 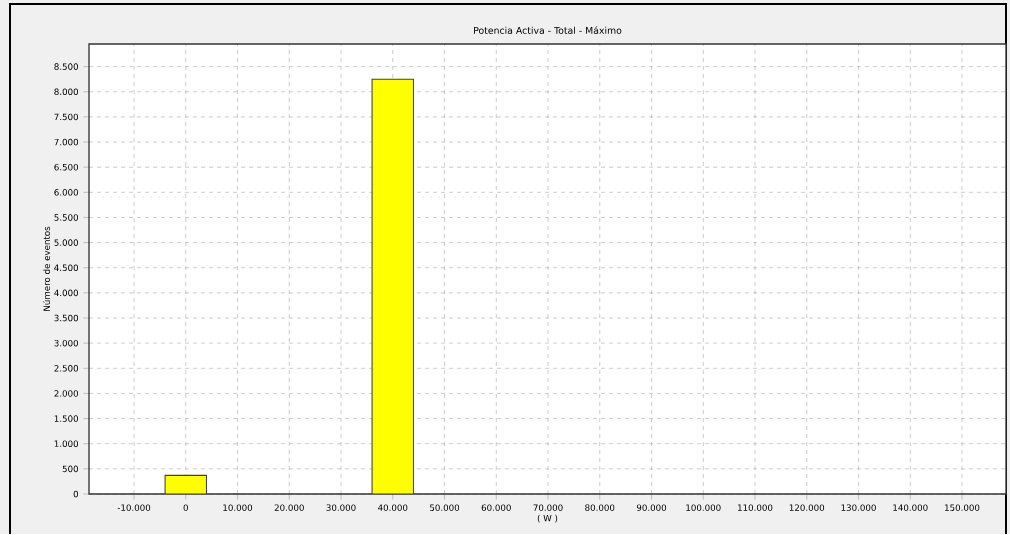 I want to click on x-tick-label: 150.000, so click(x=962, y=507).